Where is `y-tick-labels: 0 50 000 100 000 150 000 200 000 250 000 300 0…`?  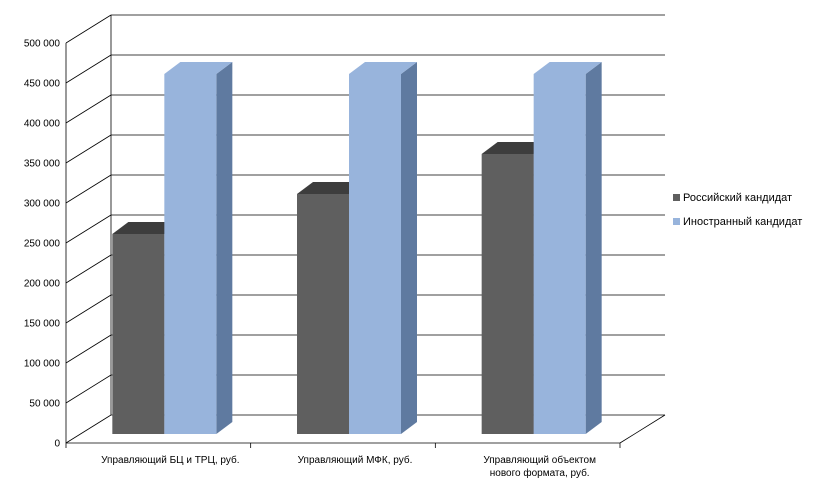 y-tick-labels: 0 50 000 100 000 150 000 200 000 250 000 300 0… is located at coordinates (42, 244).